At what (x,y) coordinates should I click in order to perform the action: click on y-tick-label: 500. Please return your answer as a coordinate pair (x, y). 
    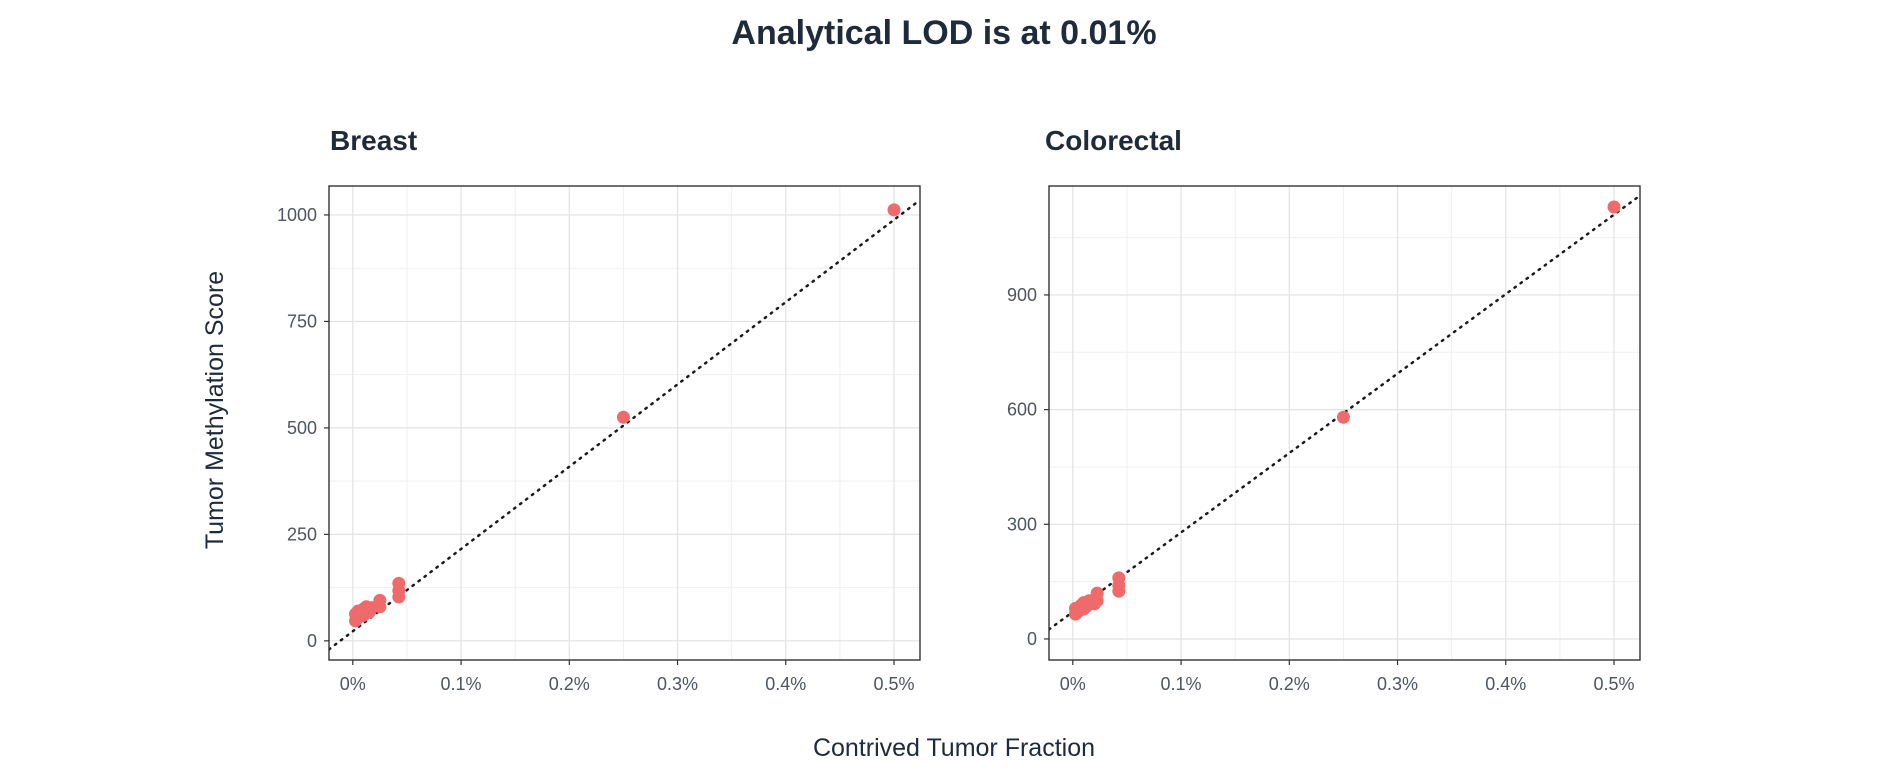
    Looking at the image, I should click on (302, 428).